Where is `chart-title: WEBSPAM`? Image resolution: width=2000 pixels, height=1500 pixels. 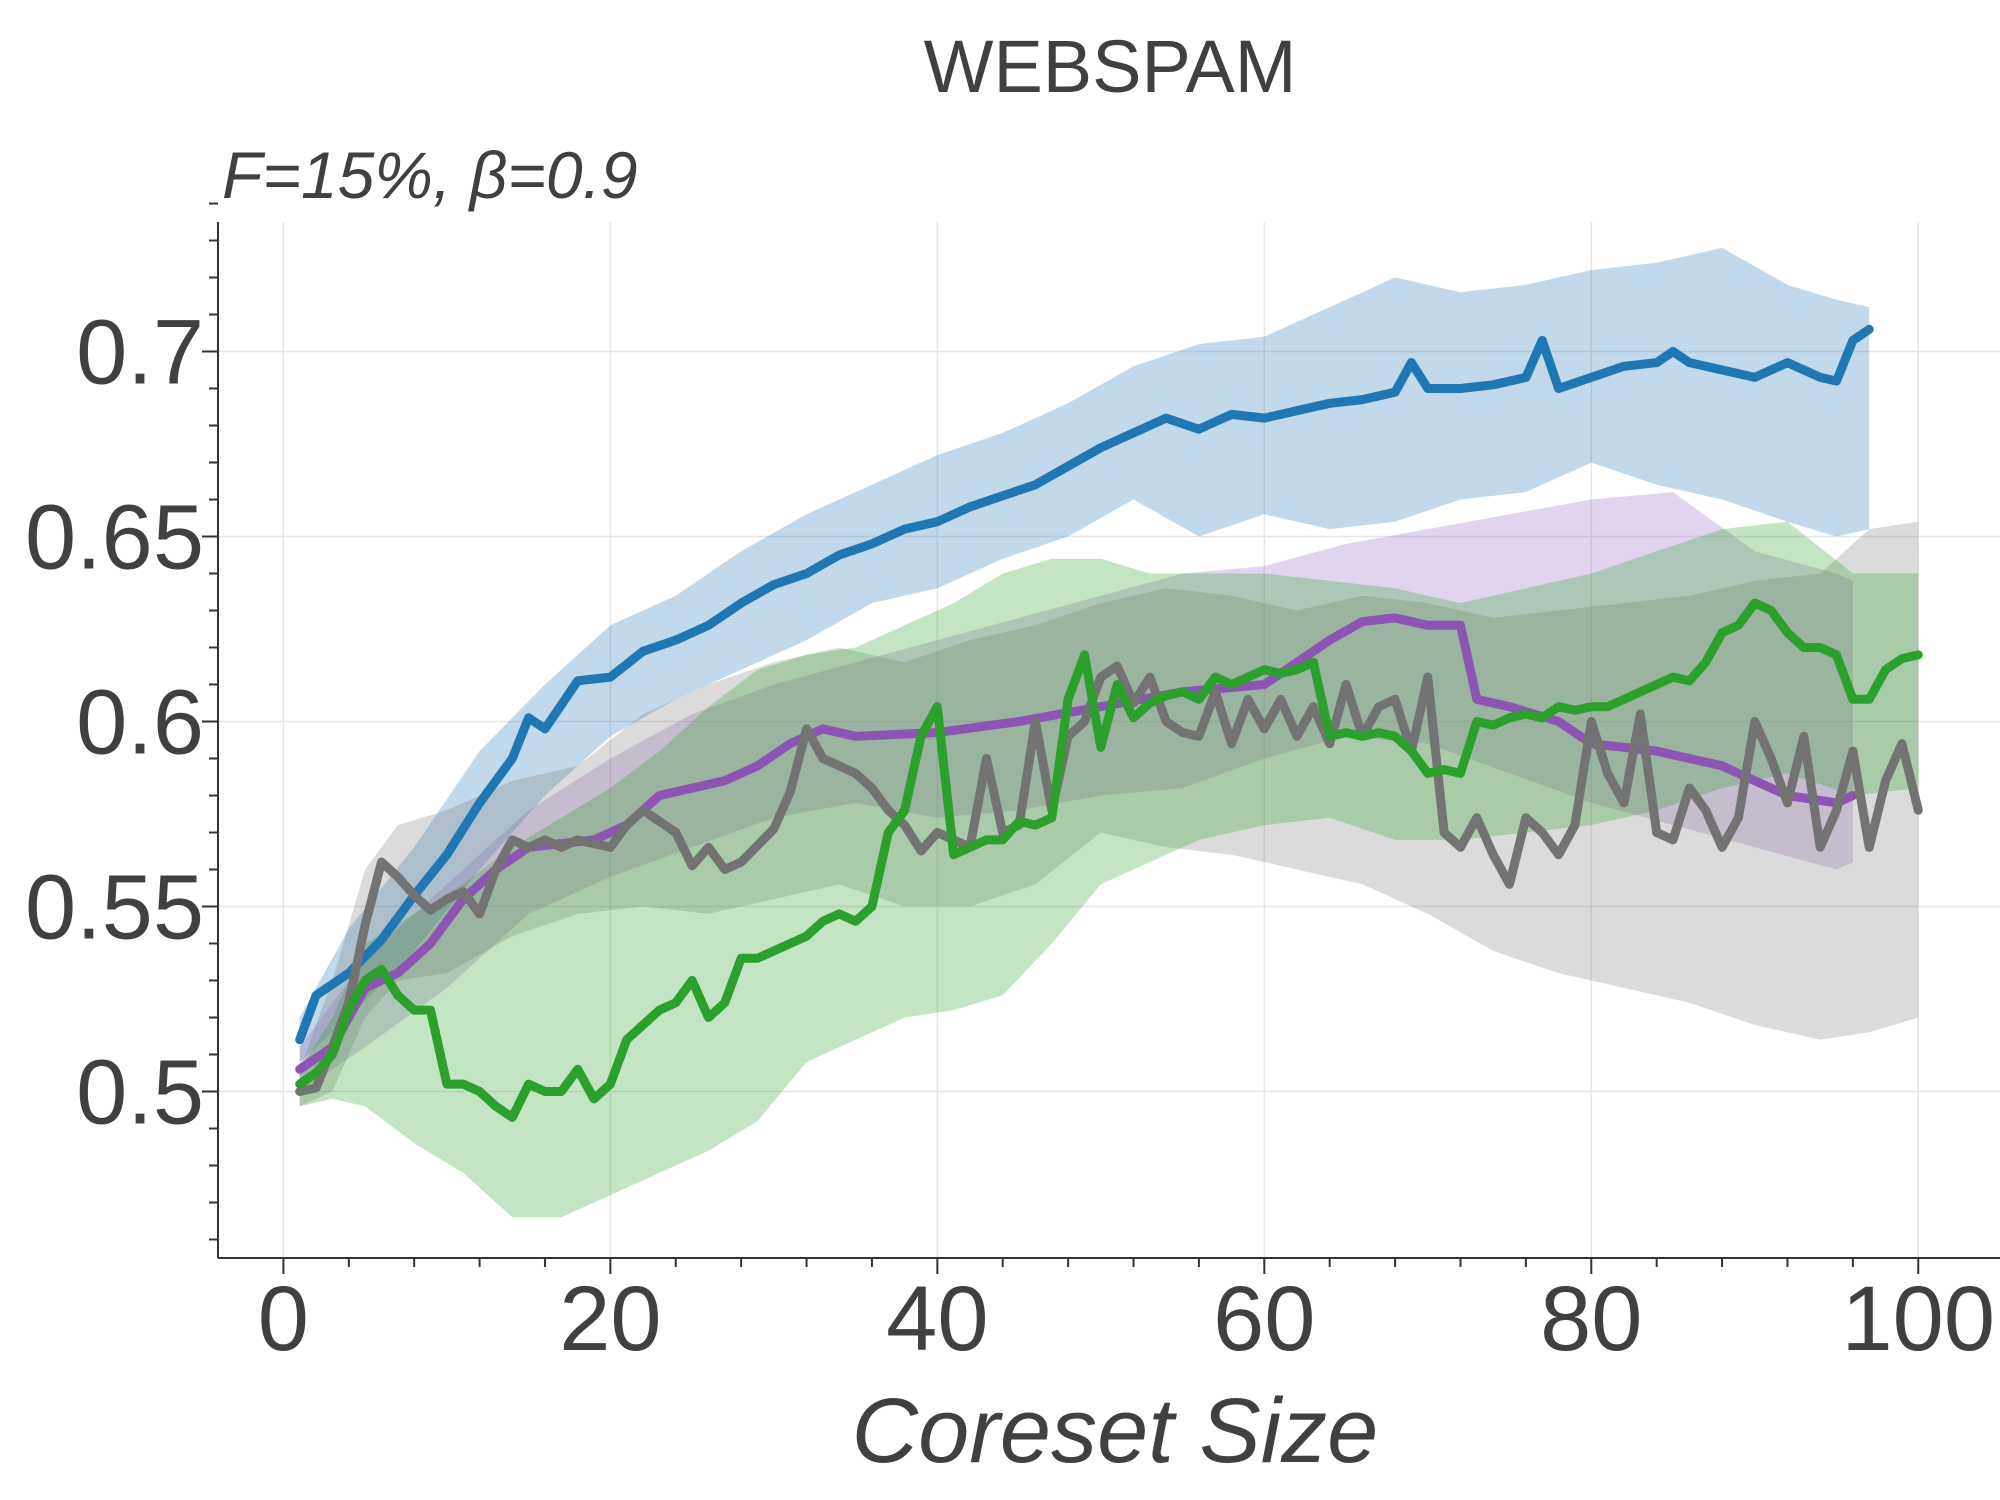 chart-title: WEBSPAM is located at coordinates (1110, 66).